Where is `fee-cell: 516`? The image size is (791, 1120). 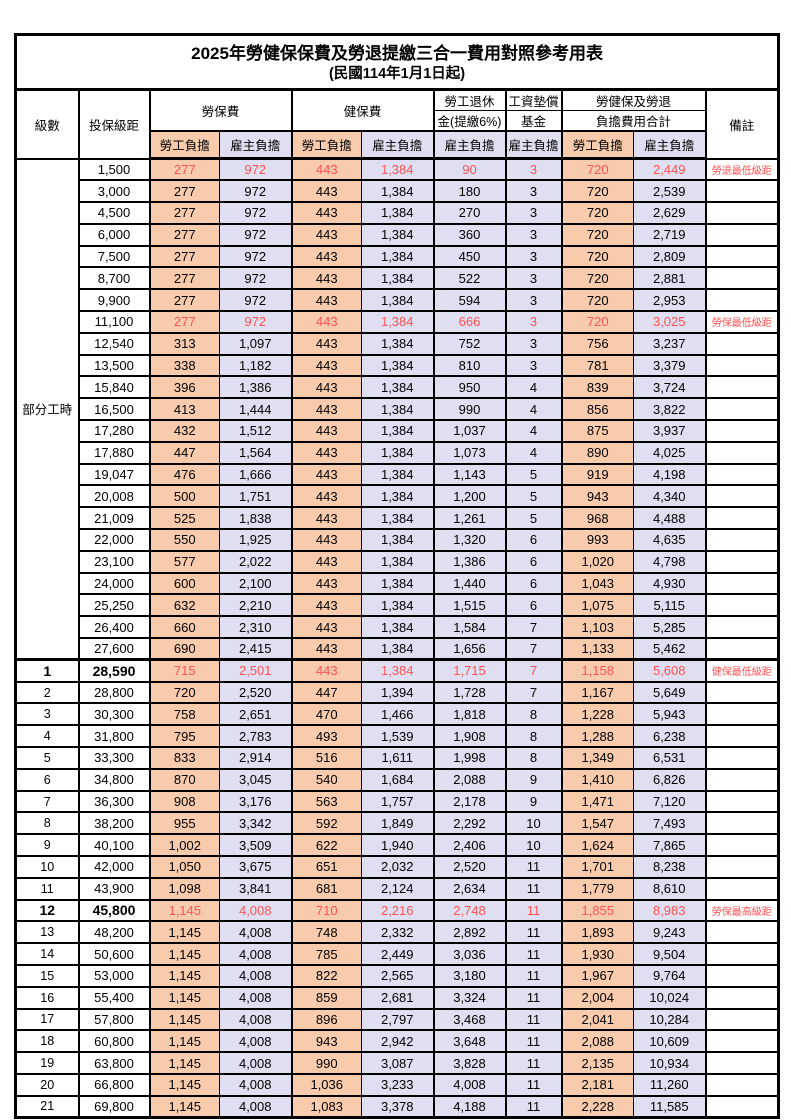
fee-cell: 516 is located at coordinates (326, 758).